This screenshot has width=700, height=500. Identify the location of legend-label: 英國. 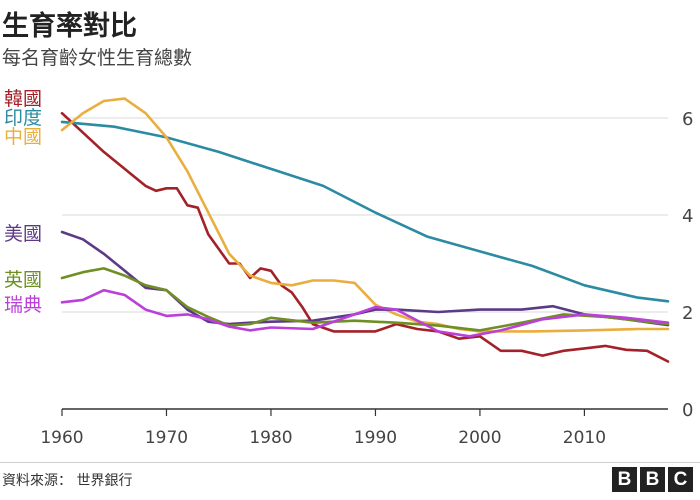
(23, 280).